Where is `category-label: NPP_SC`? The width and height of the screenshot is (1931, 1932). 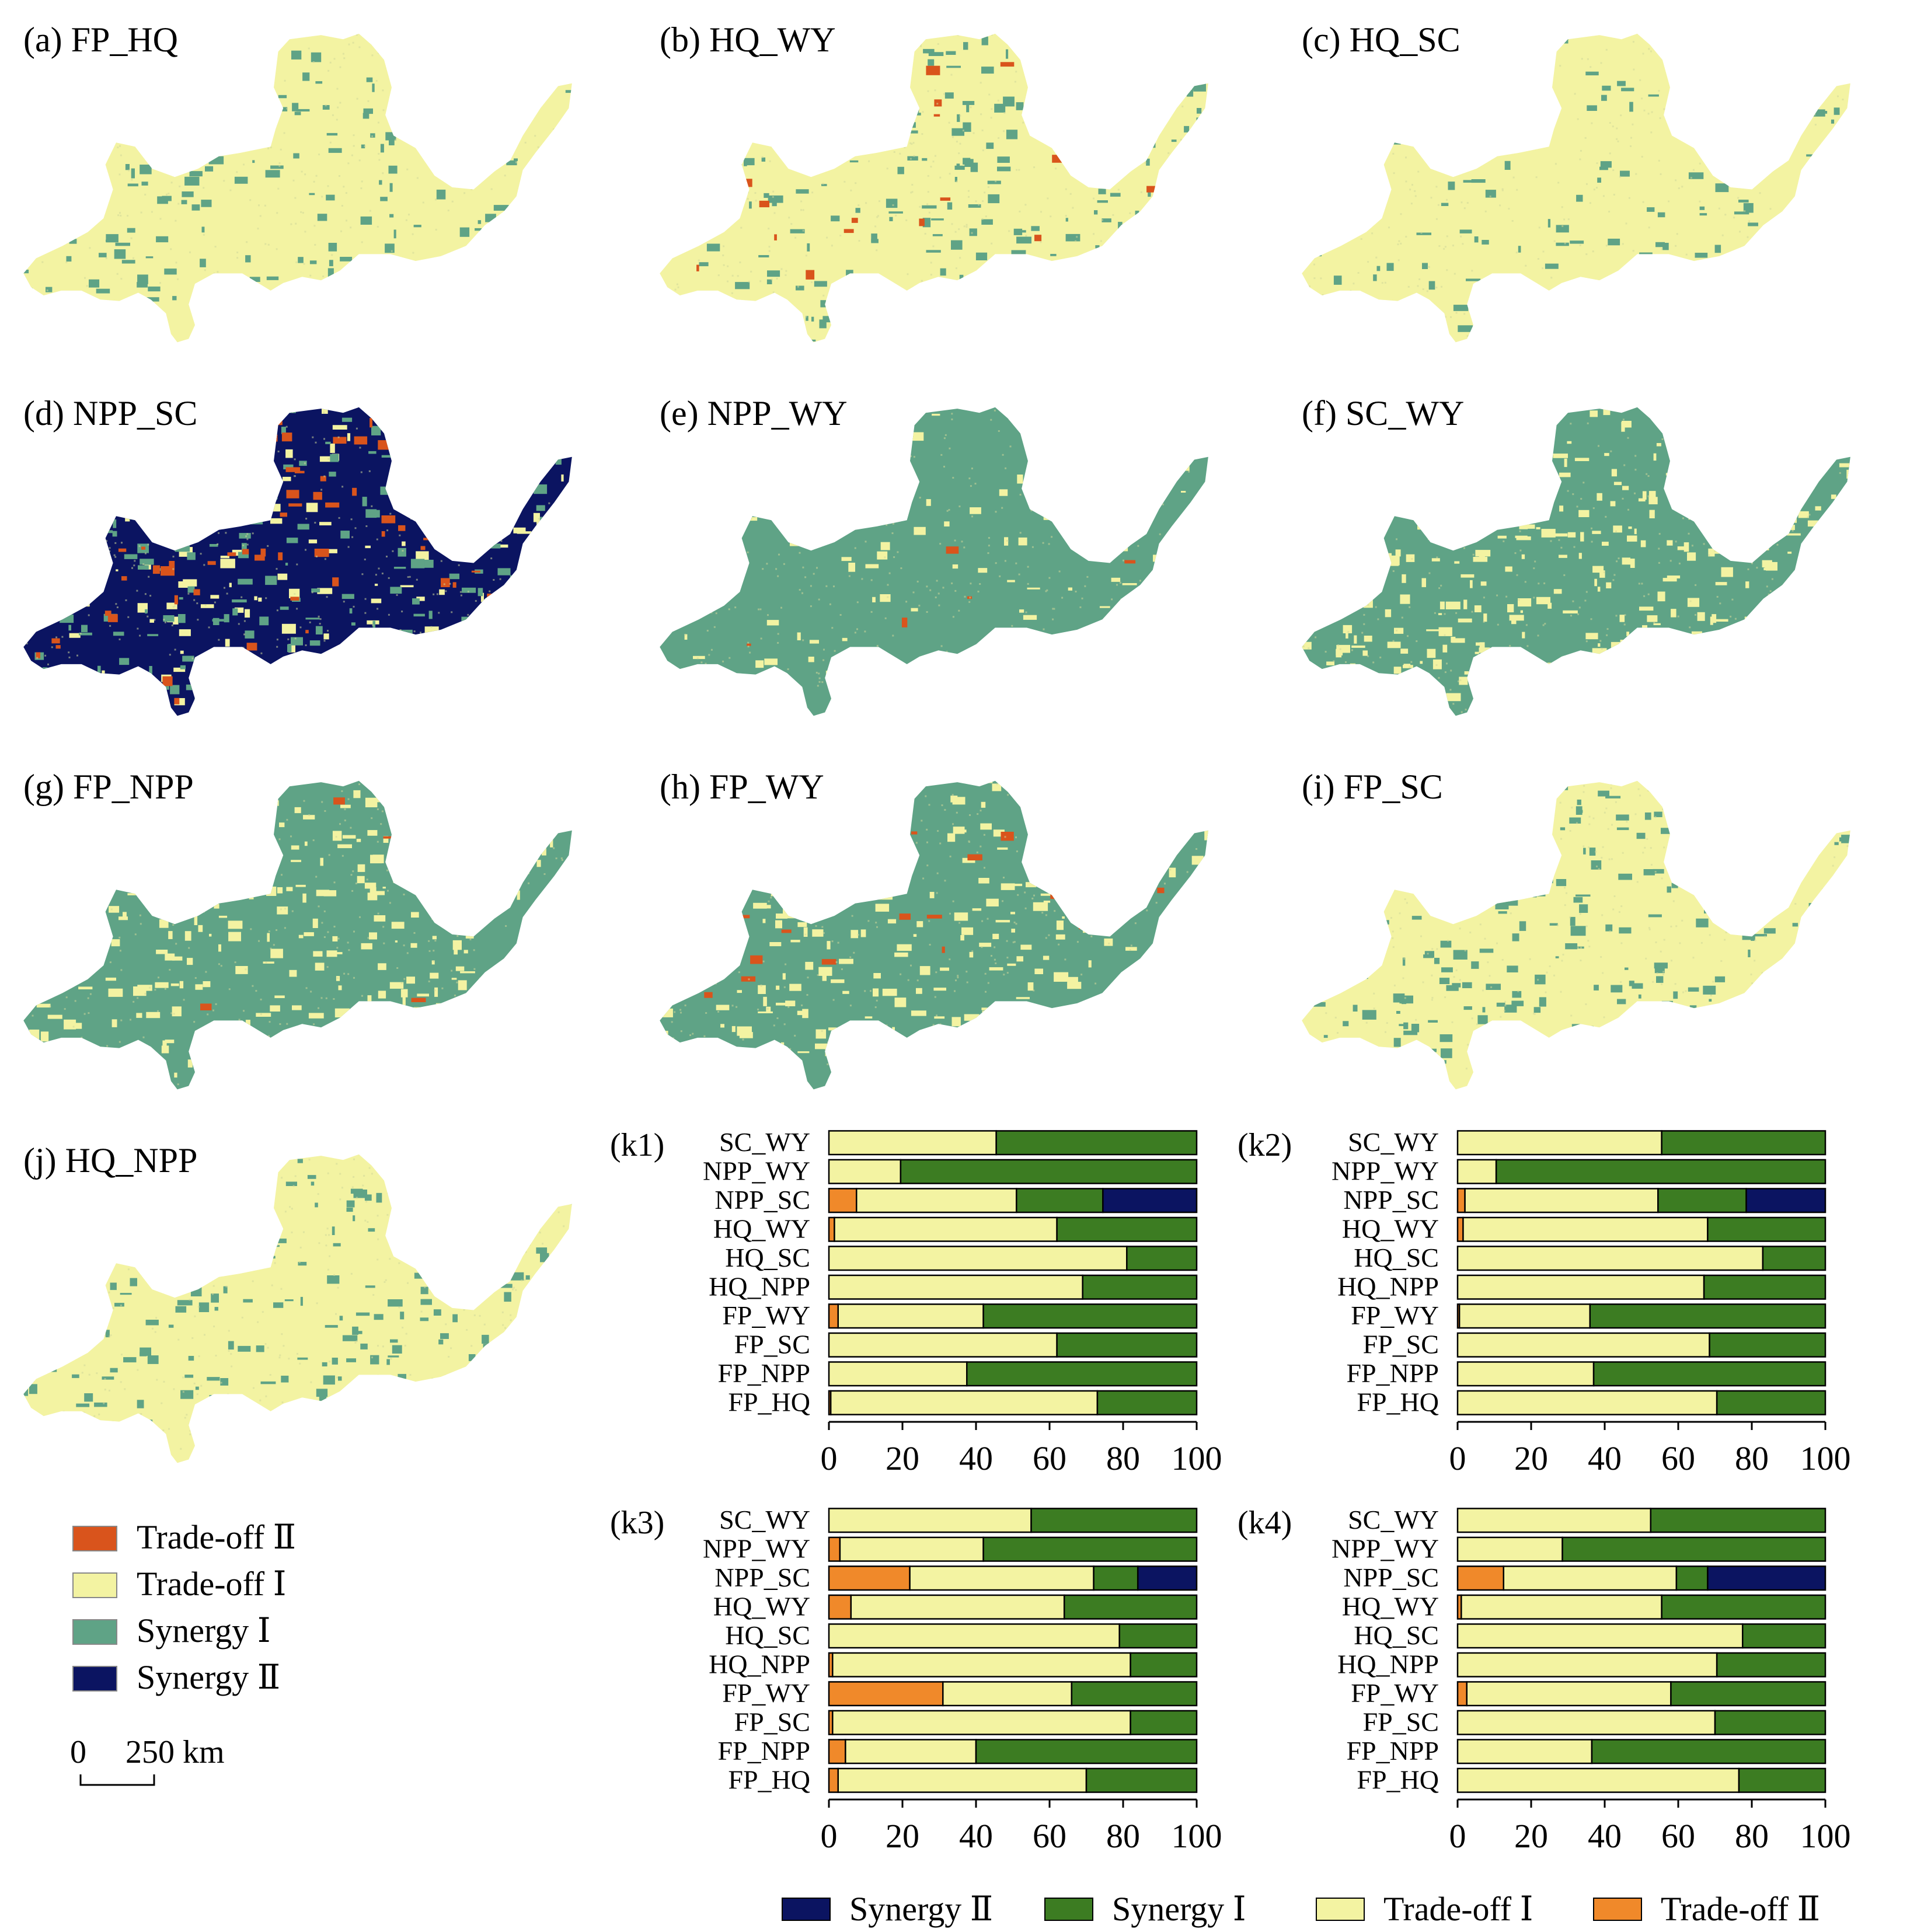 category-label: NPP_SC is located at coordinates (1391, 1577).